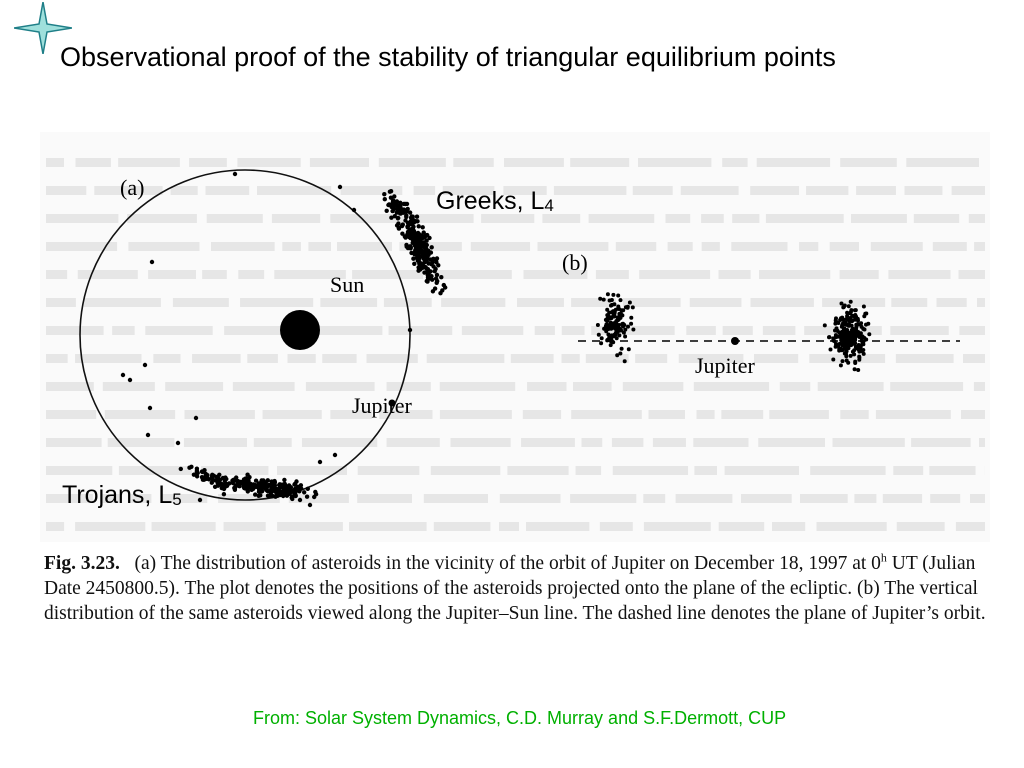  I want to click on trojans-label: Trojans, L5, so click(122, 495).